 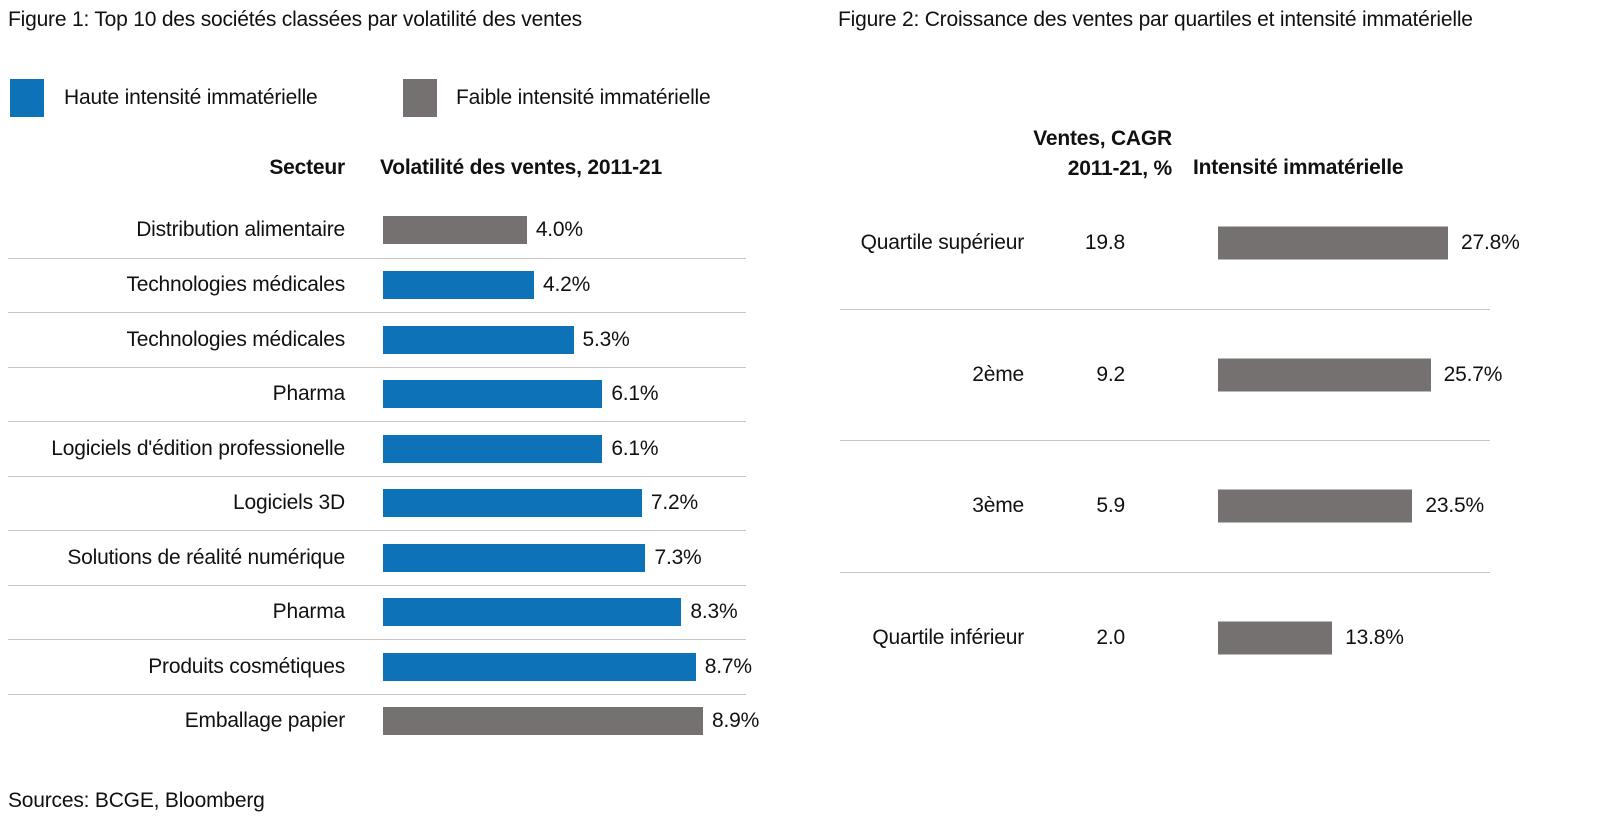 I want to click on figure1-column-header-sector: Secteur, so click(x=307, y=167).